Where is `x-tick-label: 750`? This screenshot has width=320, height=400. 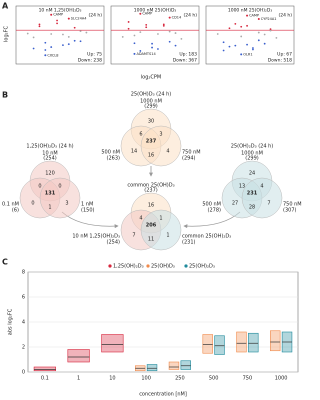 x-tick-label: 750 is located at coordinates (248, 379).